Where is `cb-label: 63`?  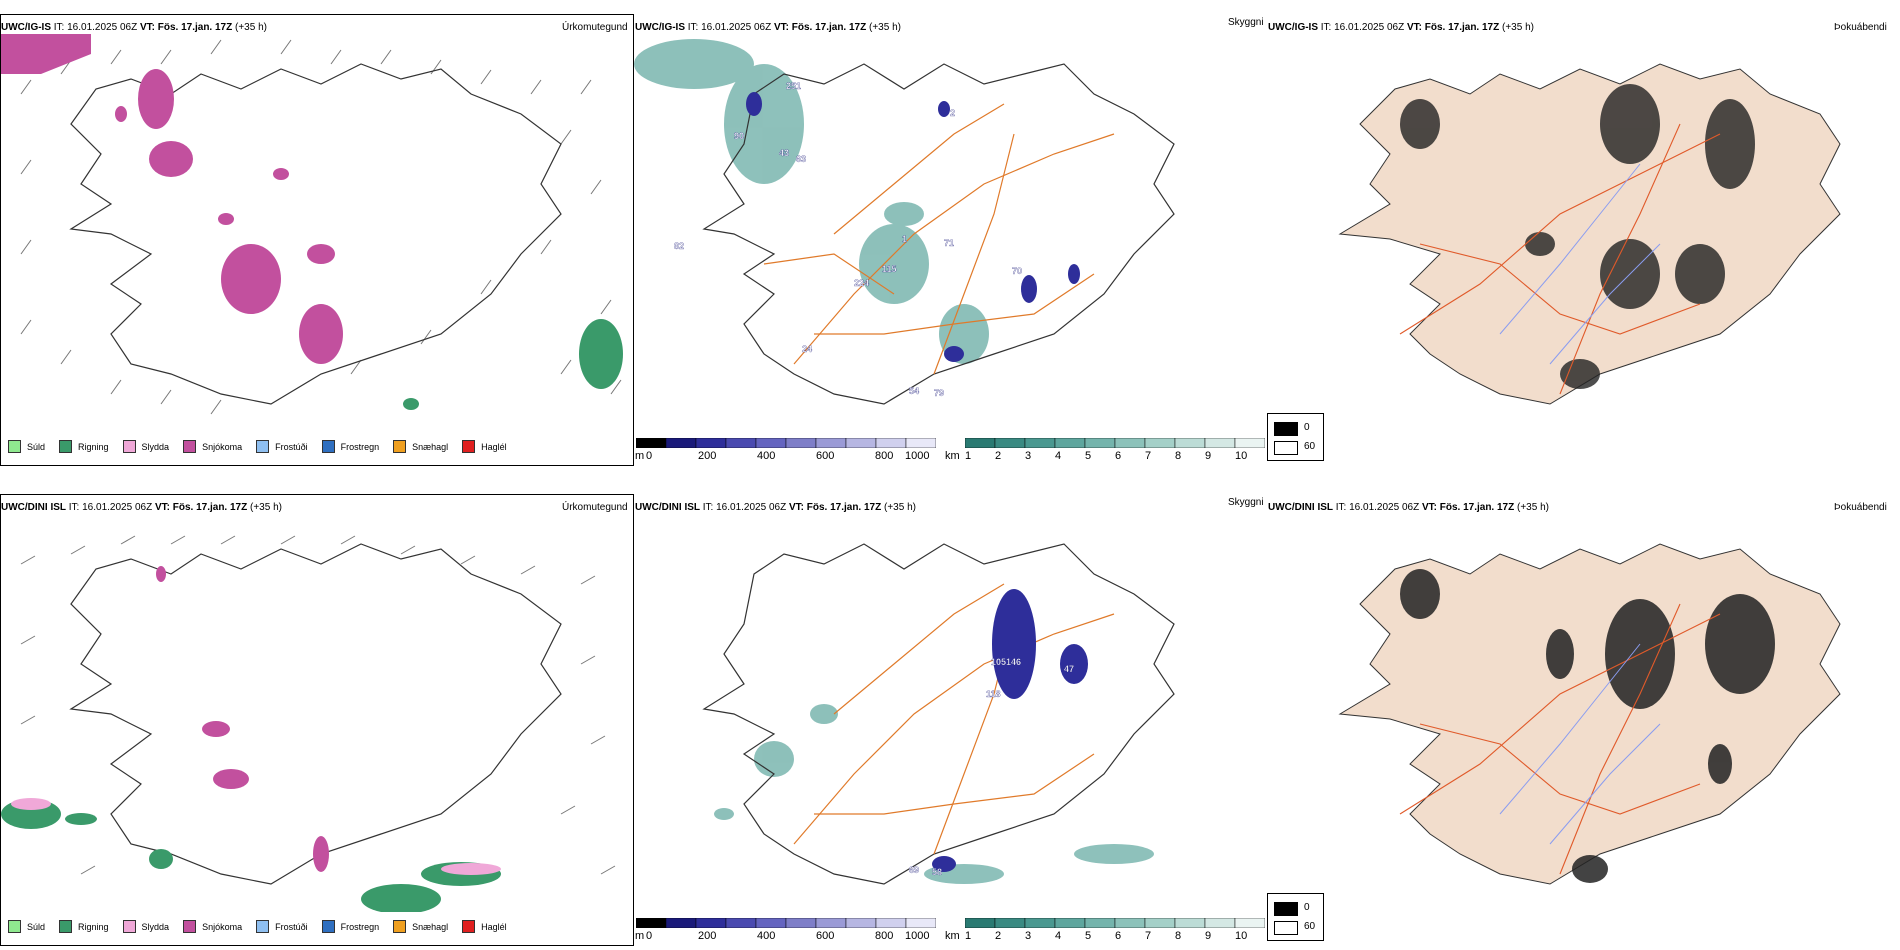 cb-label: 63 is located at coordinates (801, 159).